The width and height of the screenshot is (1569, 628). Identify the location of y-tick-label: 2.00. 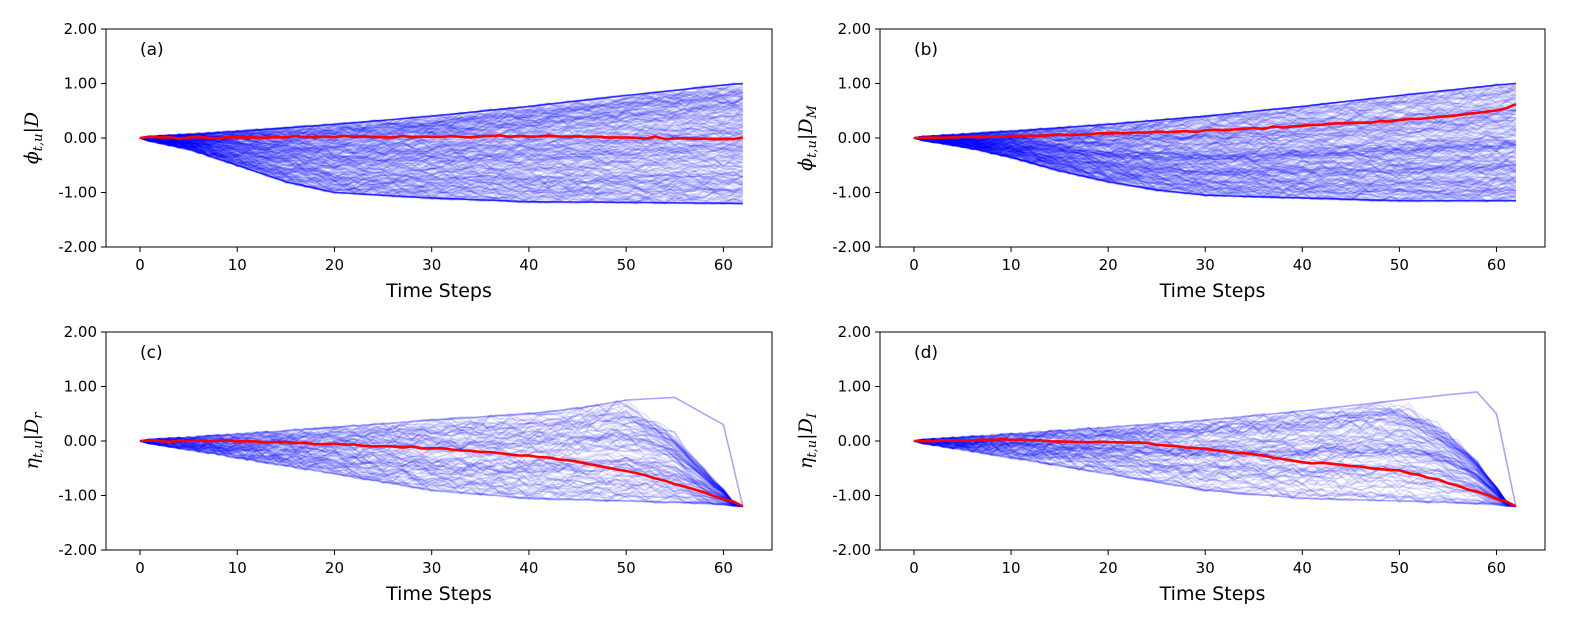
(80, 332).